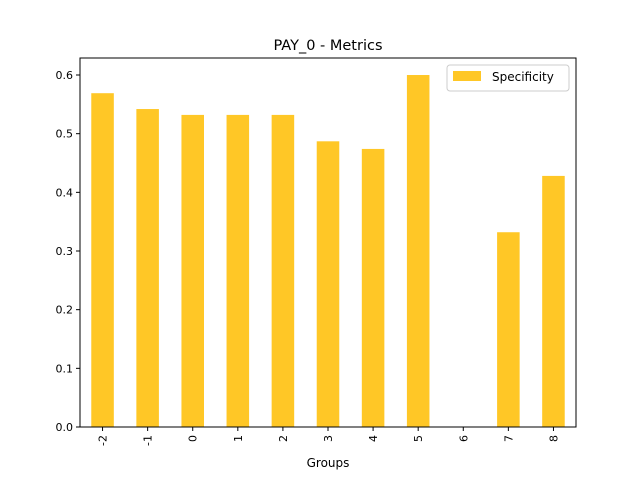  Describe the element at coordinates (147, 268) in the screenshot. I see `bar--1` at that location.